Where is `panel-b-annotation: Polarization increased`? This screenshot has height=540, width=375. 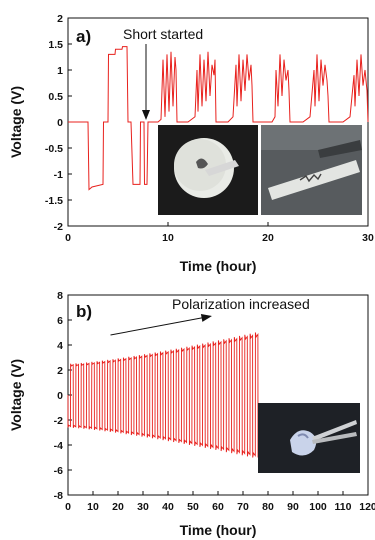
panel-b-annotation: Polarization increased is located at coordinates (241, 304).